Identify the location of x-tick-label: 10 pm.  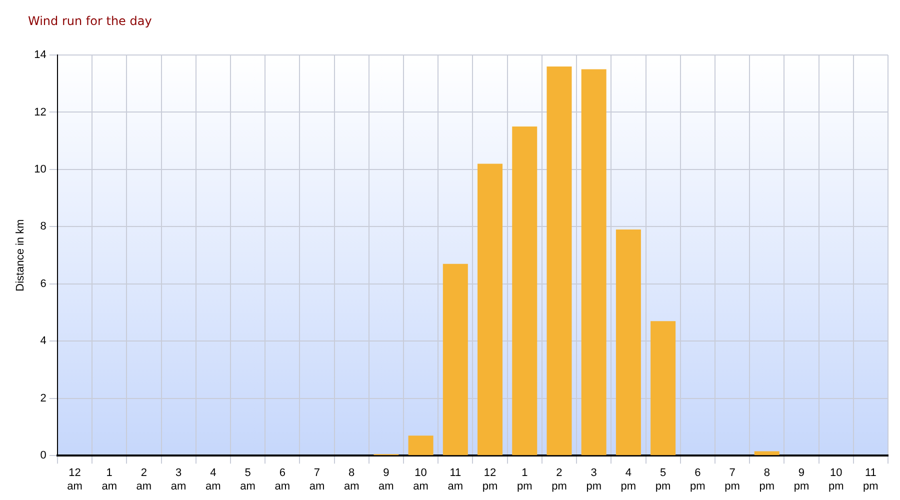
(836, 479).